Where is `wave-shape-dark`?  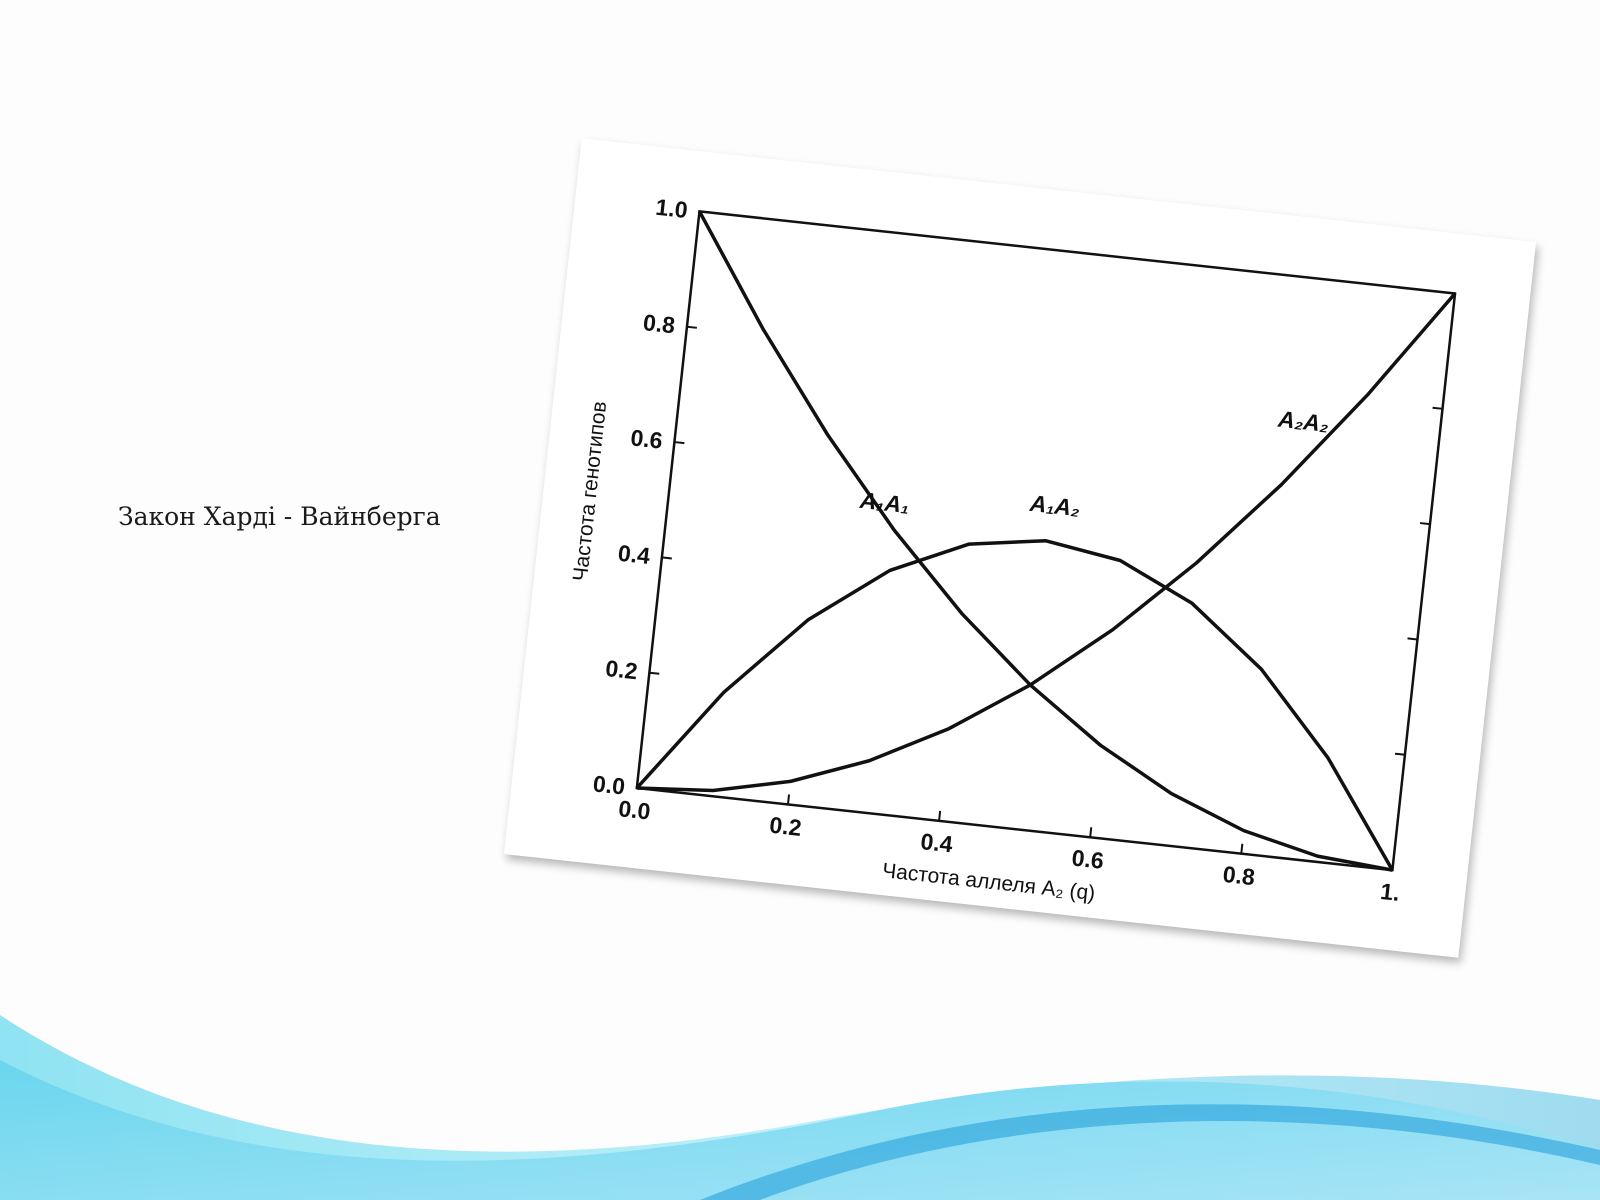 wave-shape-dark is located at coordinates (1150, 1152).